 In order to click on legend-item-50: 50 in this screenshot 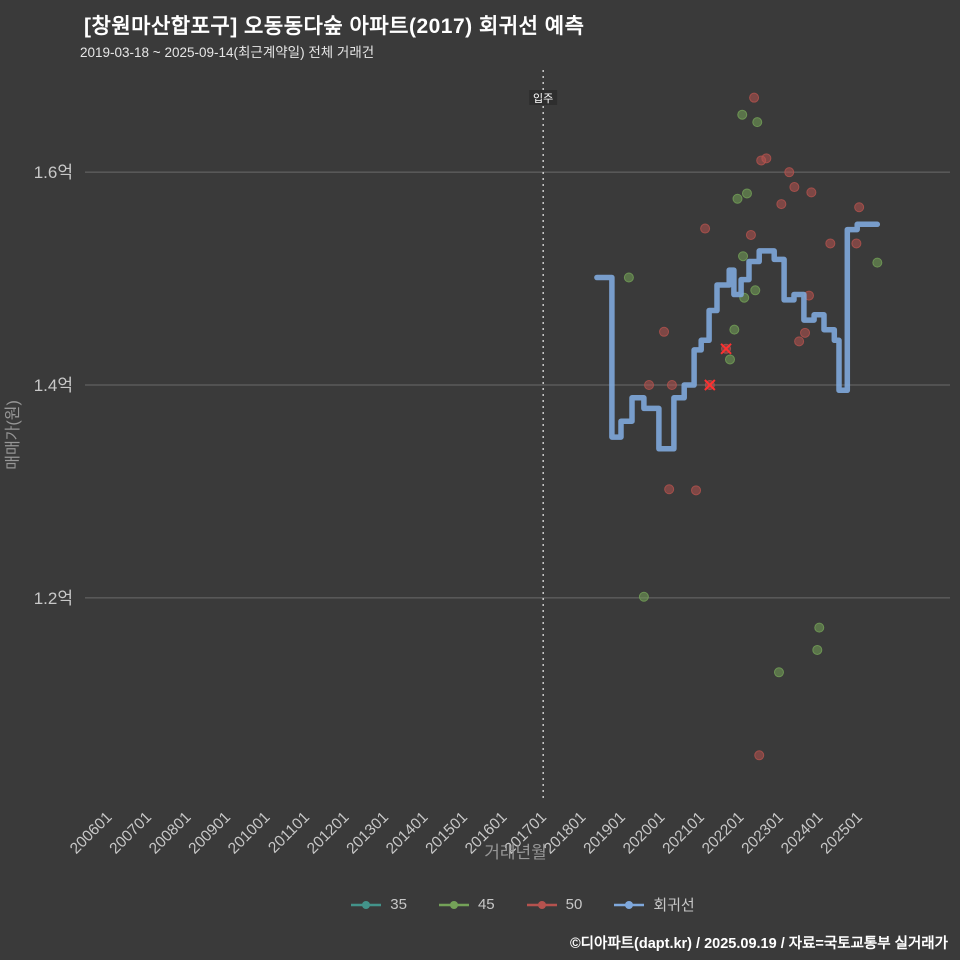, I will do `click(554, 904)`.